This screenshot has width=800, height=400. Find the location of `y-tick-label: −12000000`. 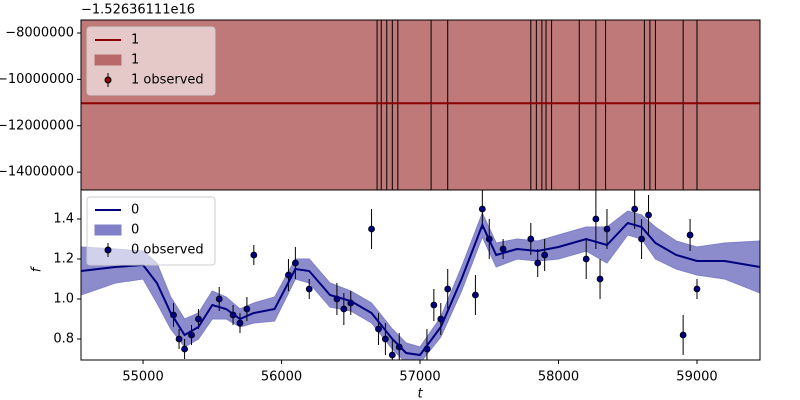

y-tick-label: −12000000 is located at coordinates (37, 125).